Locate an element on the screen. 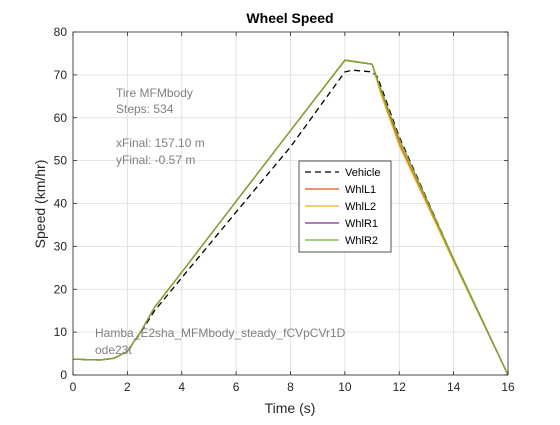  x-axis-label: Time (s) is located at coordinates (290, 408).